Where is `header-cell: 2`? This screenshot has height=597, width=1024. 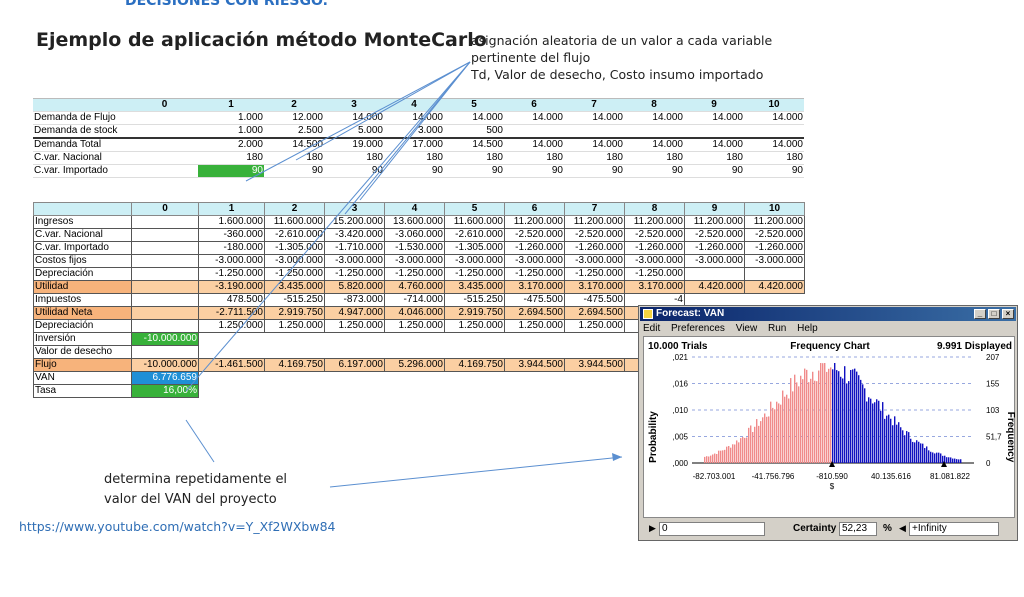 header-cell: 2 is located at coordinates (294, 105).